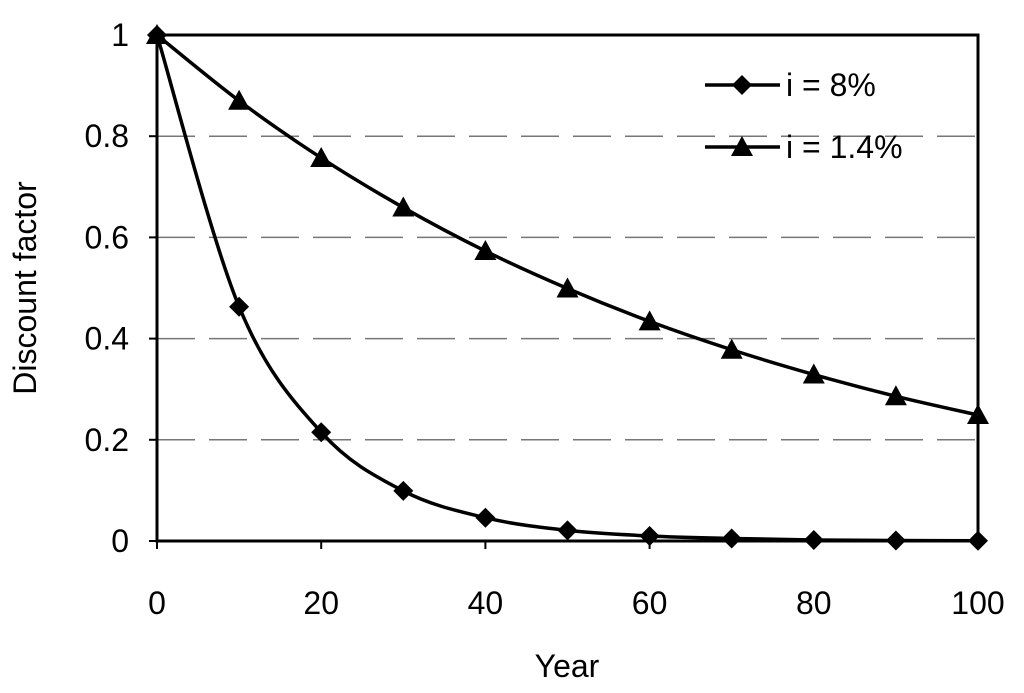 This screenshot has height=693, width=1024. I want to click on x-tick-label: 80, so click(814, 603).